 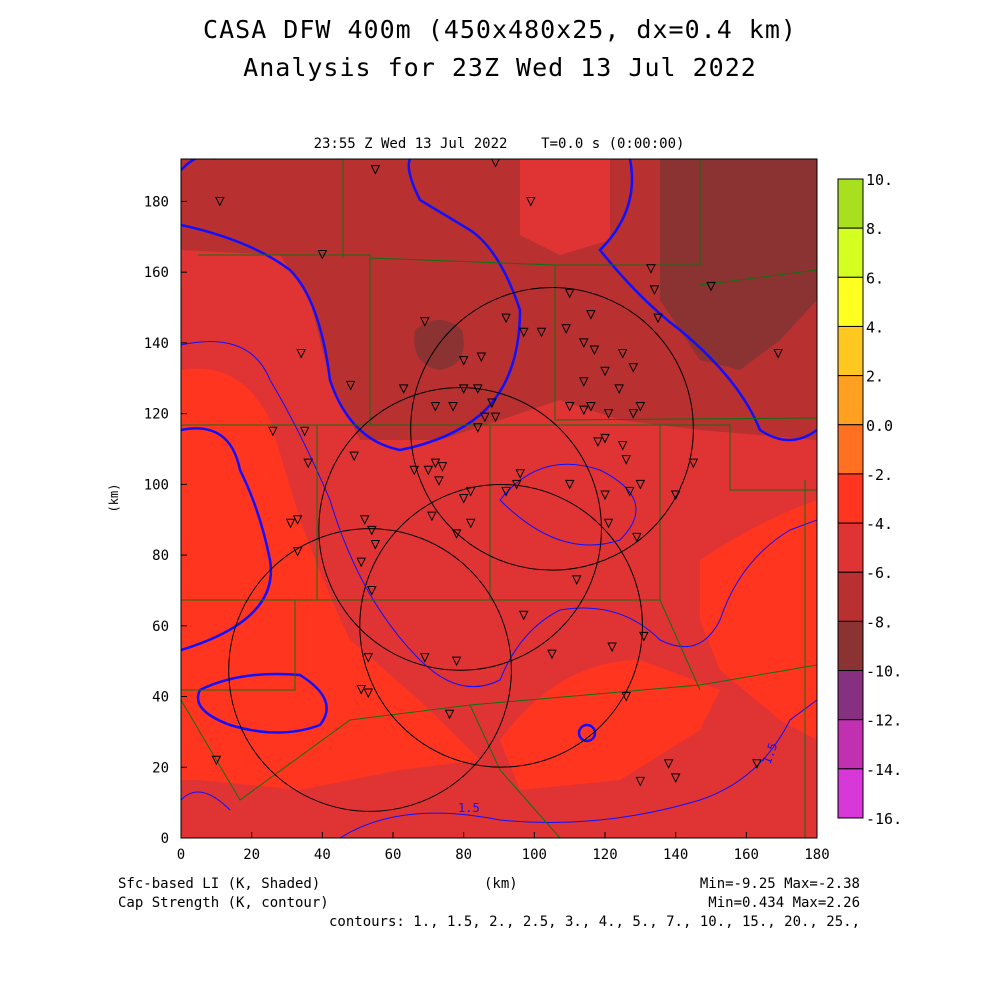 What do you see at coordinates (879, 573) in the screenshot?
I see `colorbar-label: -6.` at bounding box center [879, 573].